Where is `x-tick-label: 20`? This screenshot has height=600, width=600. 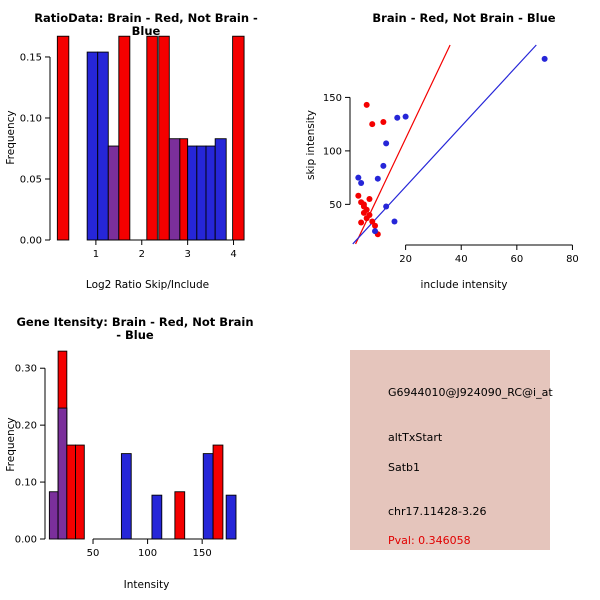
x-tick-label: 20 is located at coordinates (405, 259).